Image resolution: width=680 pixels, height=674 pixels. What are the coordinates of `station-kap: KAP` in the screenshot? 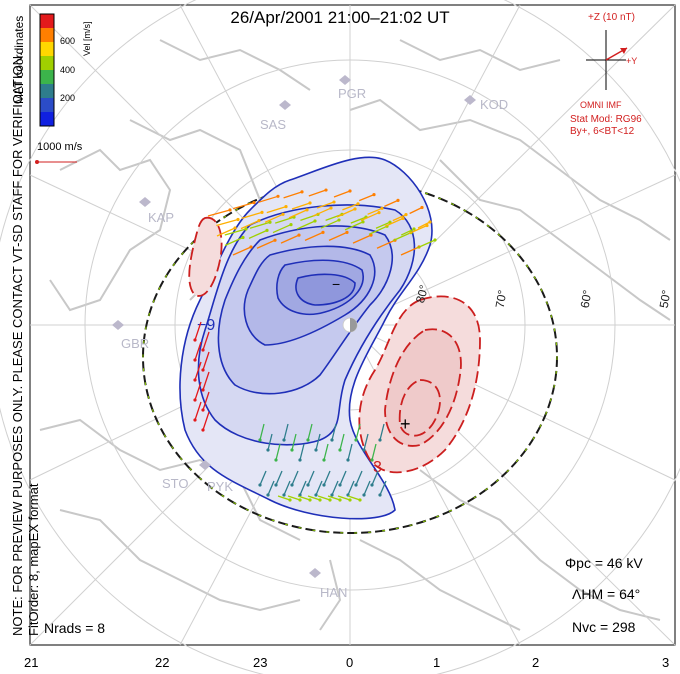 It's located at (161, 217).